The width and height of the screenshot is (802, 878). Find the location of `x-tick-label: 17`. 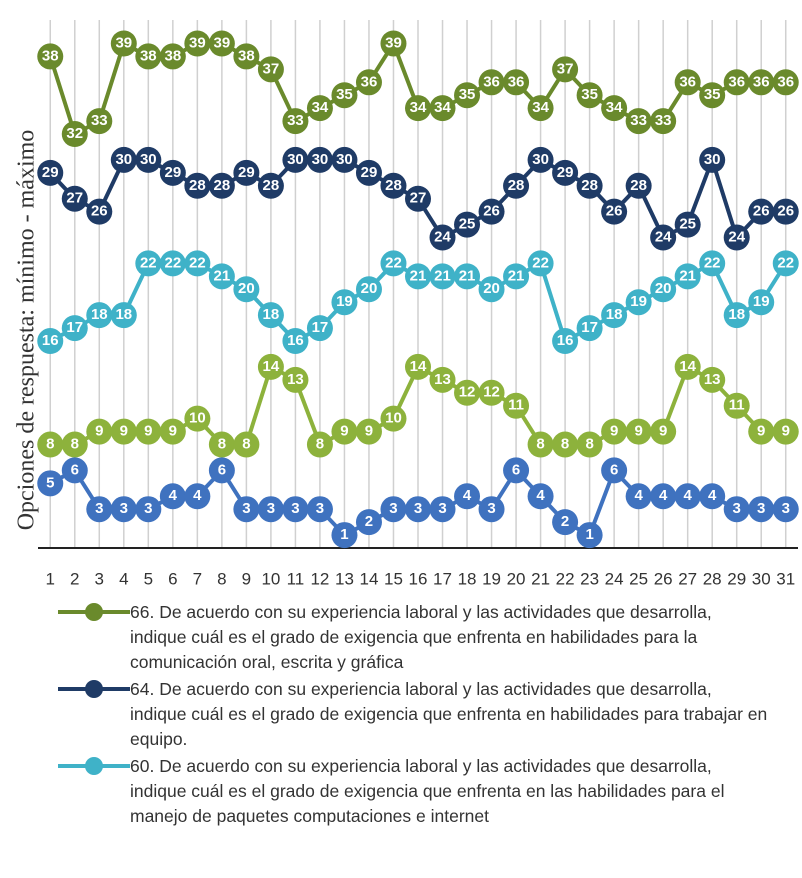

x-tick-label: 17 is located at coordinates (442, 578).